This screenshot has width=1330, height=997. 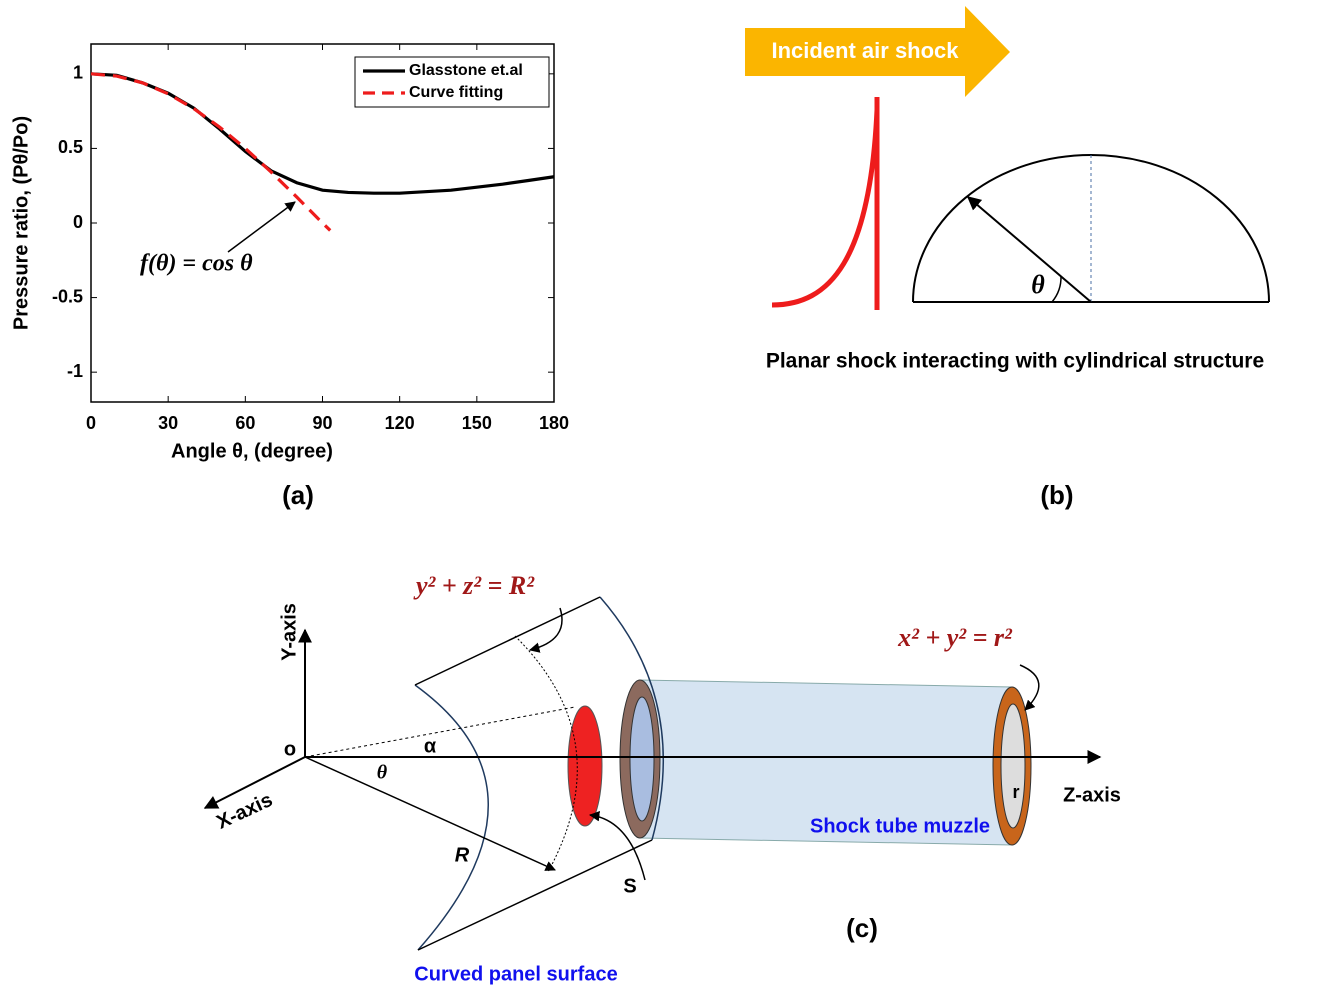 I want to click on radius-label: R, so click(x=462, y=855).